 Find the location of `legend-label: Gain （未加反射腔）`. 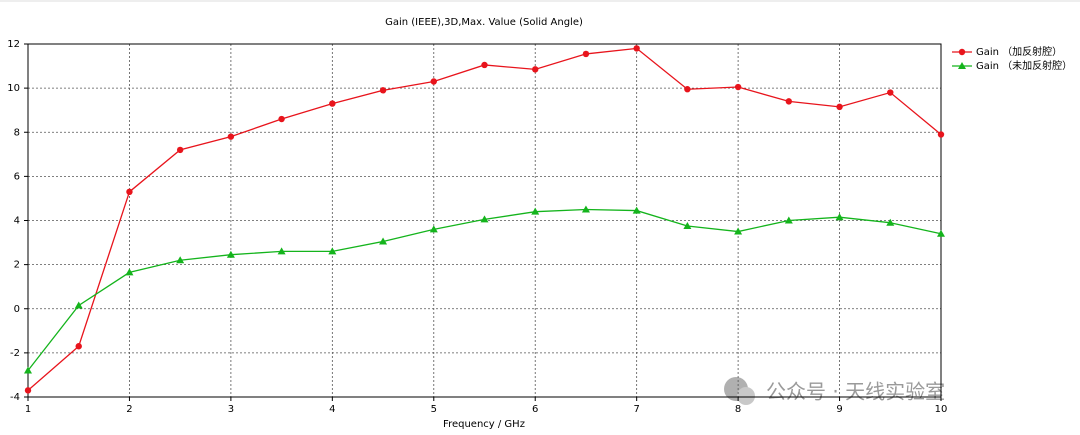

legend-label: Gain （未加反射腔） is located at coordinates (1024, 65).